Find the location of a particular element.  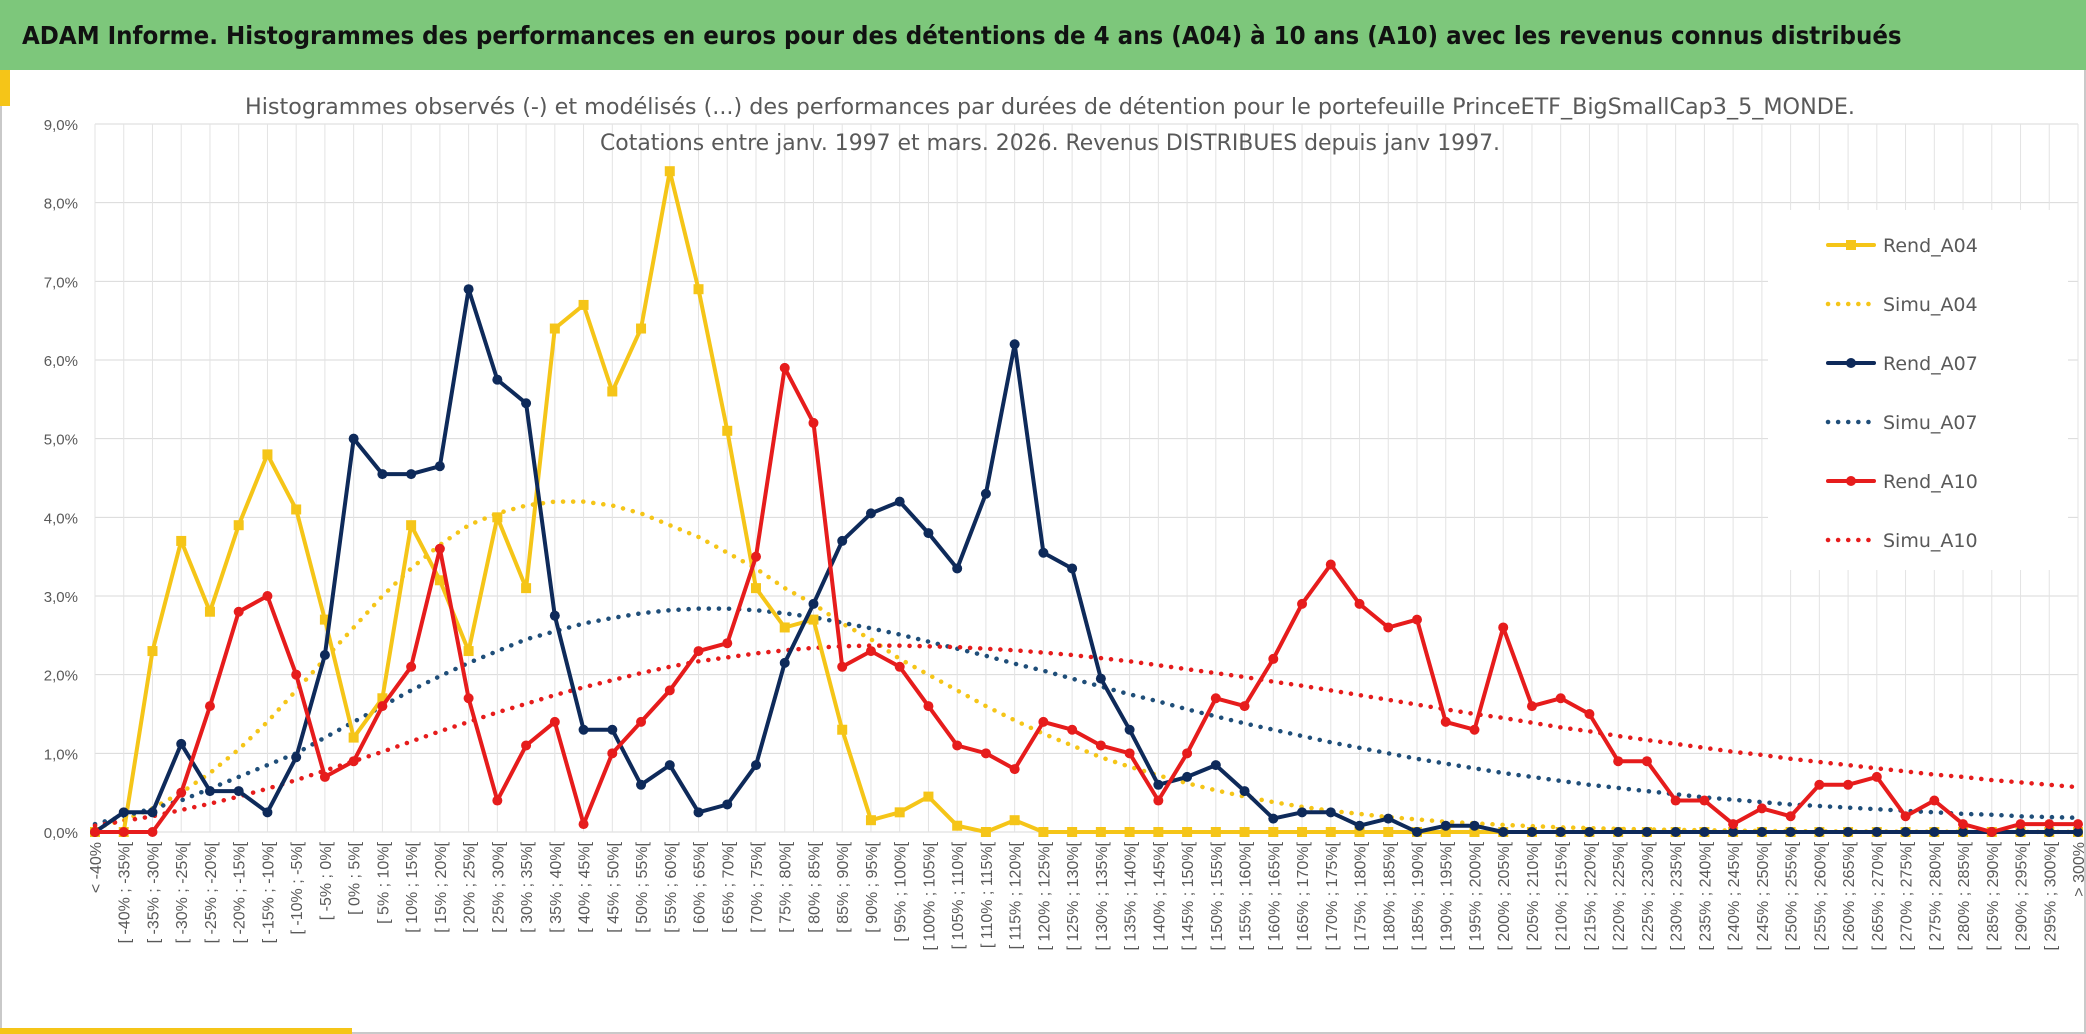

x-tick-label: [ -5% ; 0%[ is located at coordinates (326, 880).